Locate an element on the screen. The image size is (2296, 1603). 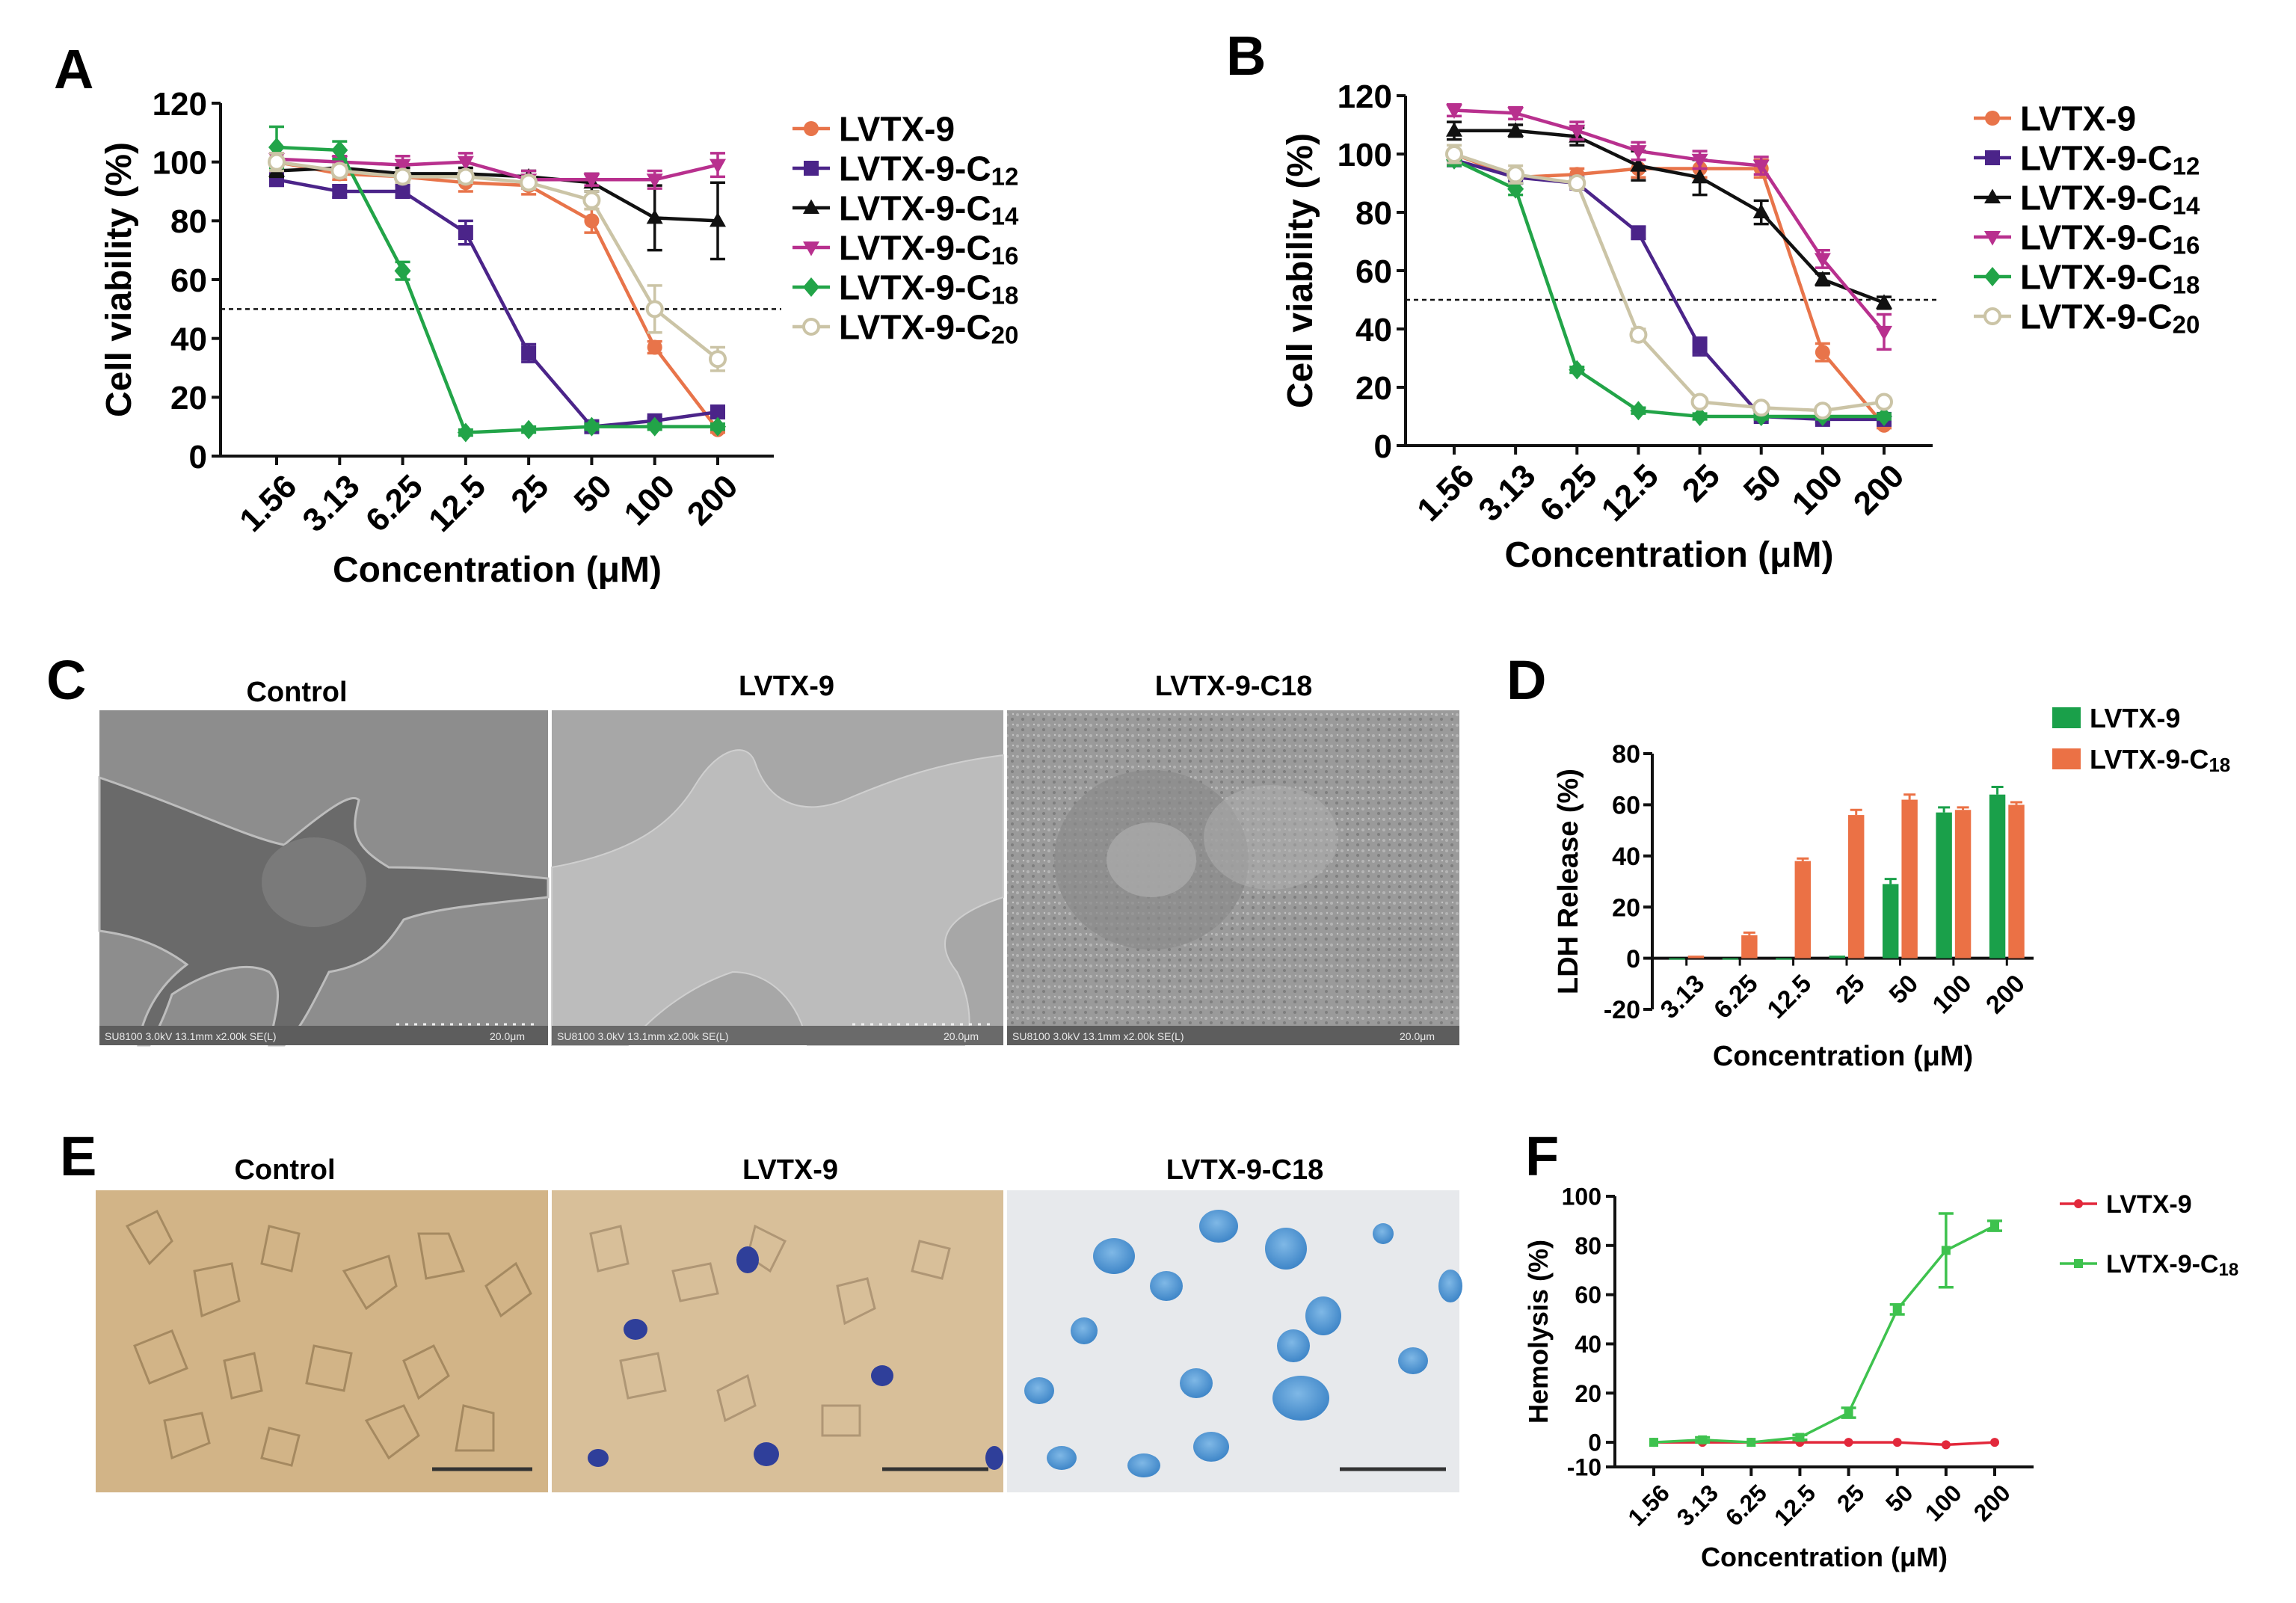
y-axis-title: Cell viability (%) is located at coordinates (119, 279).